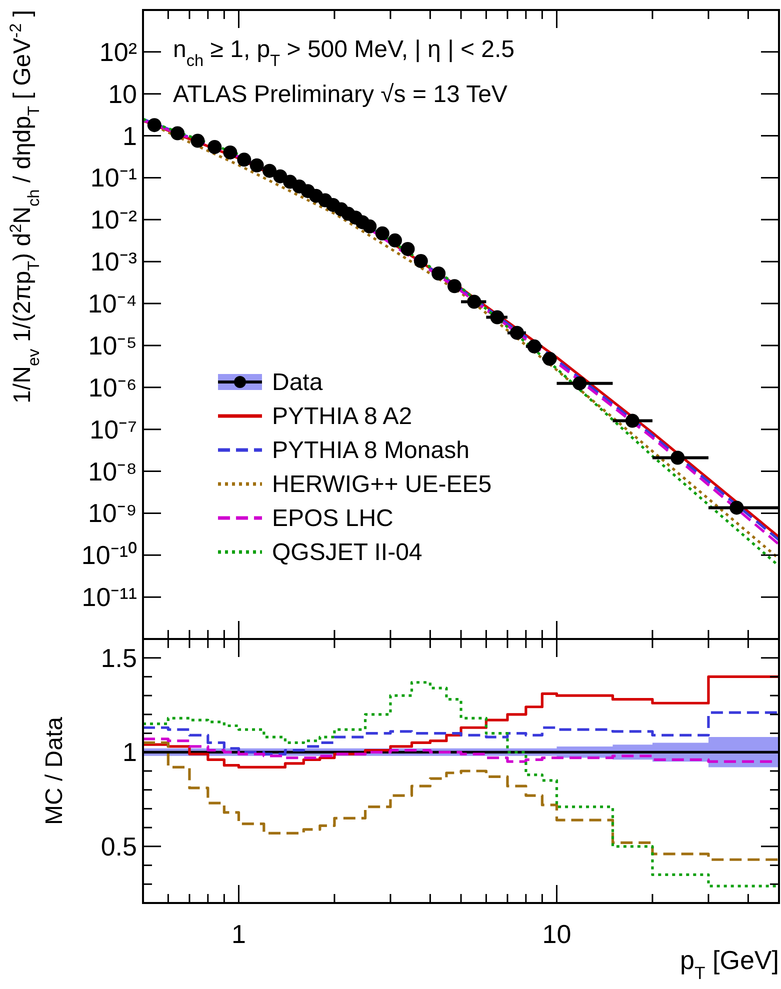 The image size is (781, 989). I want to click on legend-label: Data, so click(298, 382).